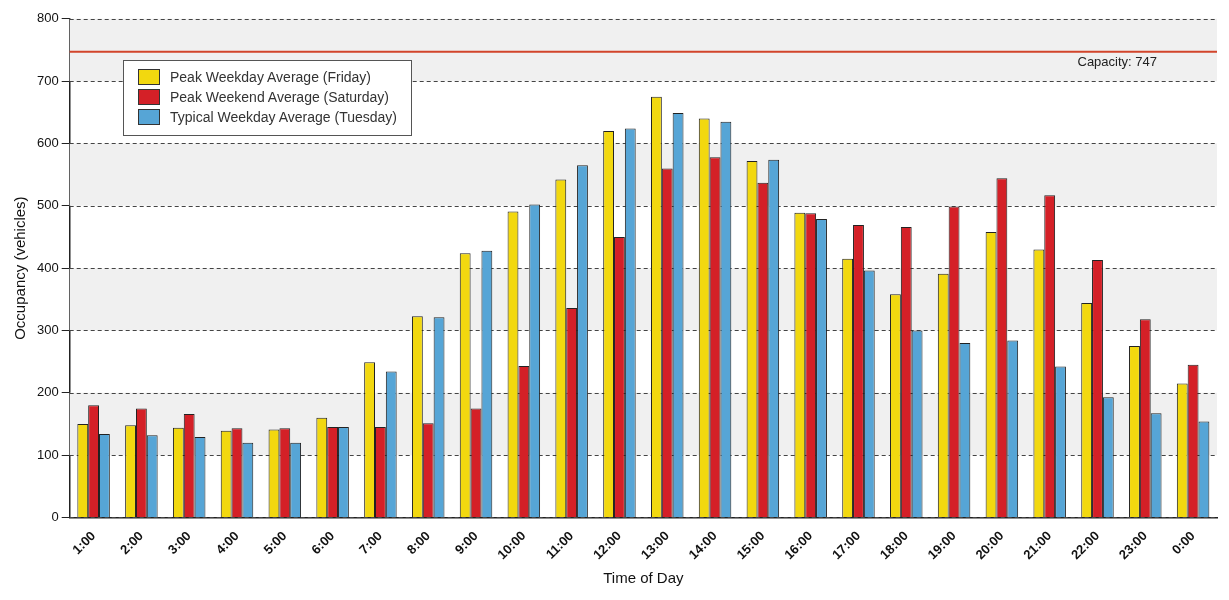 The width and height of the screenshot is (1229, 600). What do you see at coordinates (47, 330) in the screenshot?
I see `y-tick-label: 300` at bounding box center [47, 330].